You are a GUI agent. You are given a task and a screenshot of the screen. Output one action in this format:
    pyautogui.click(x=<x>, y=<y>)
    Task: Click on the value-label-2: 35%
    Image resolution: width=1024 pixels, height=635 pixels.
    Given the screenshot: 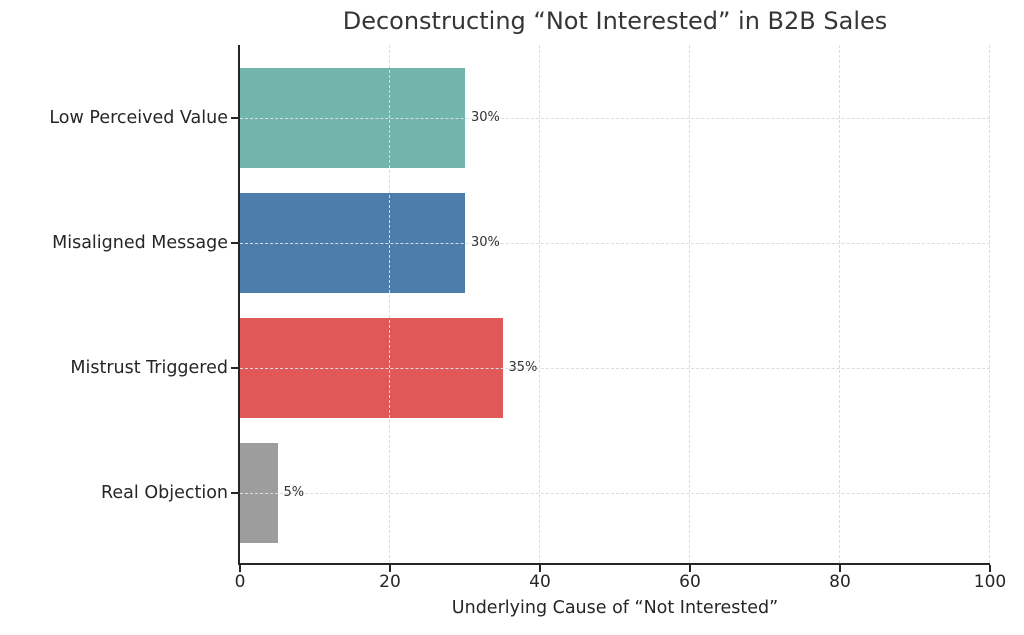 What is the action you would take?
    pyautogui.click(x=523, y=367)
    